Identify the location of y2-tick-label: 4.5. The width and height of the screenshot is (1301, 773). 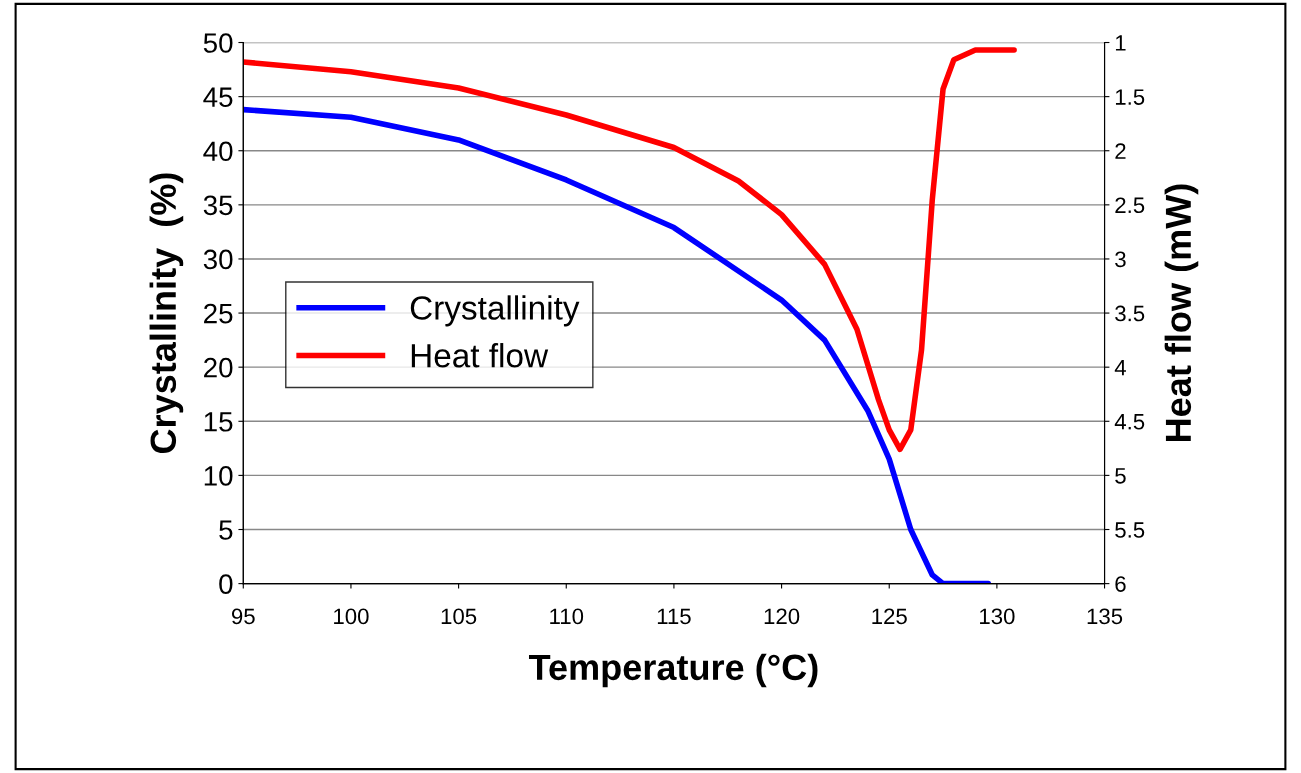
(1129, 422).